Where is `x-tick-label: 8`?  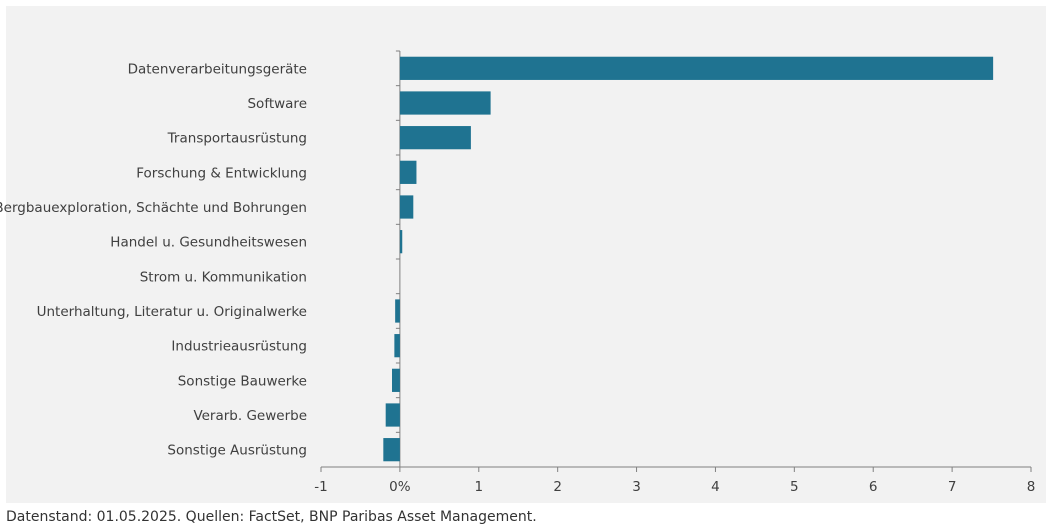
x-tick-label: 8 is located at coordinates (1031, 487).